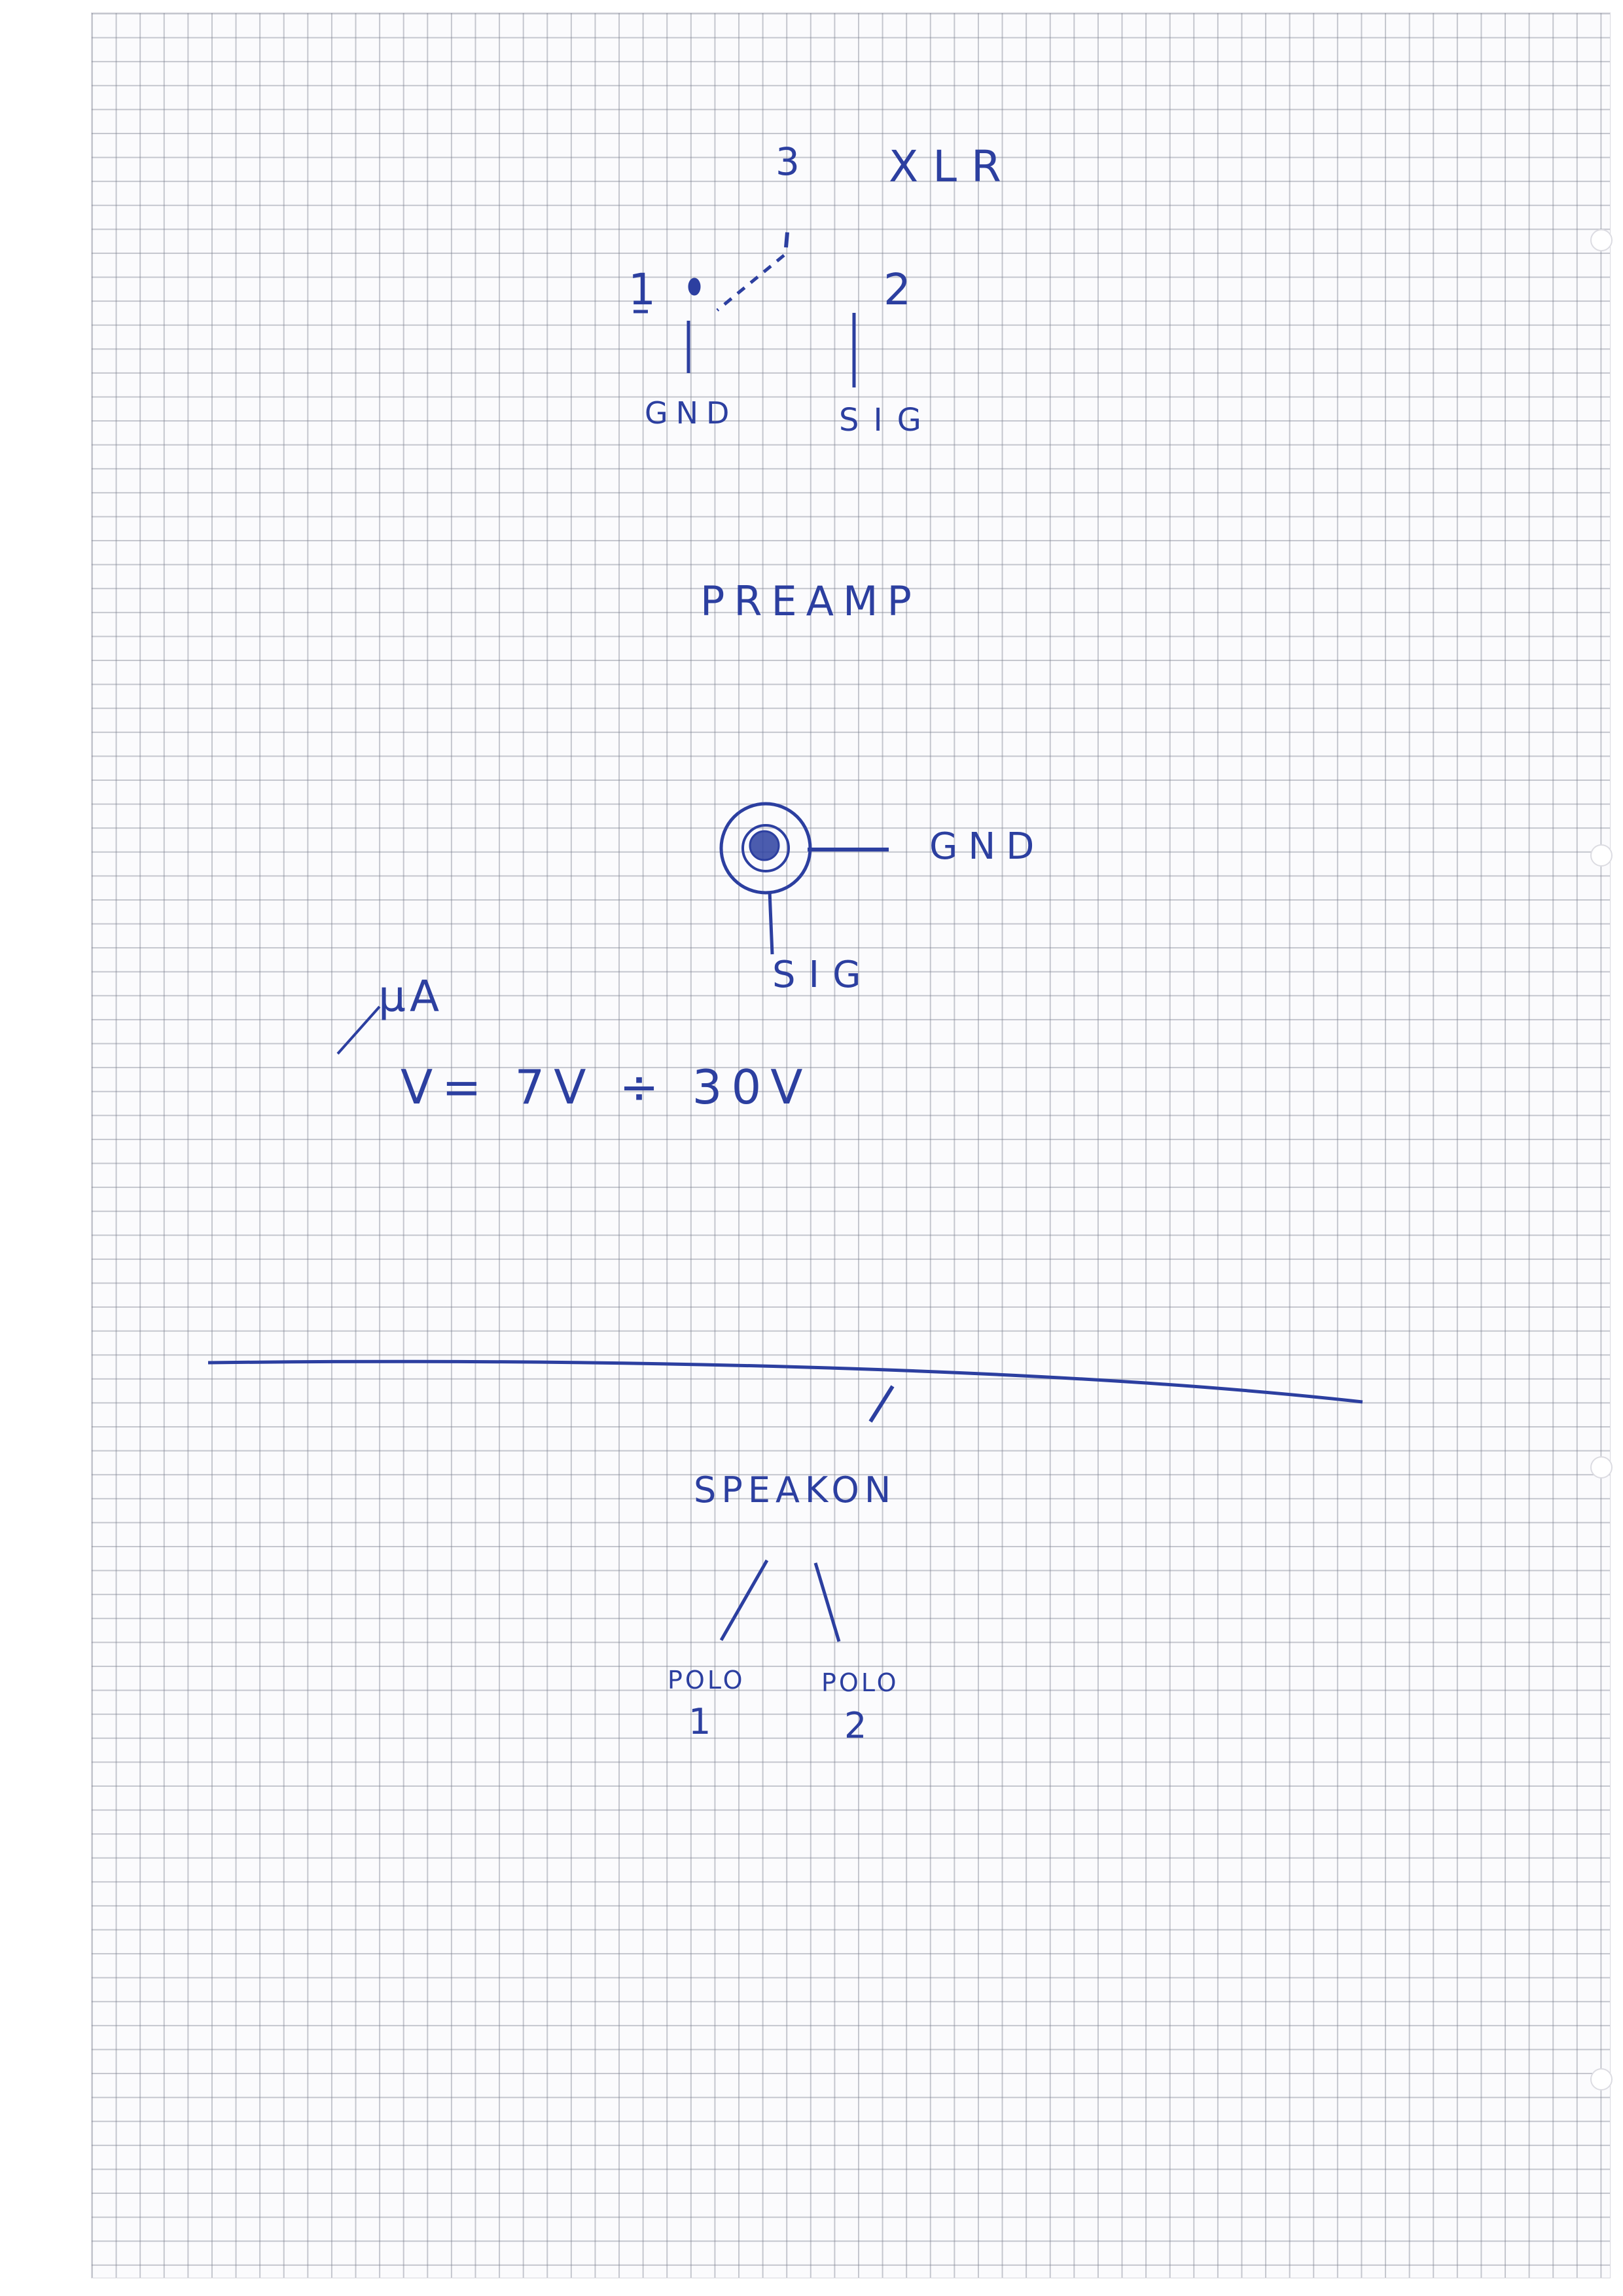 This screenshot has width=1623, height=2296. I want to click on speakon-pole-2-number: 2, so click(861, 1725).